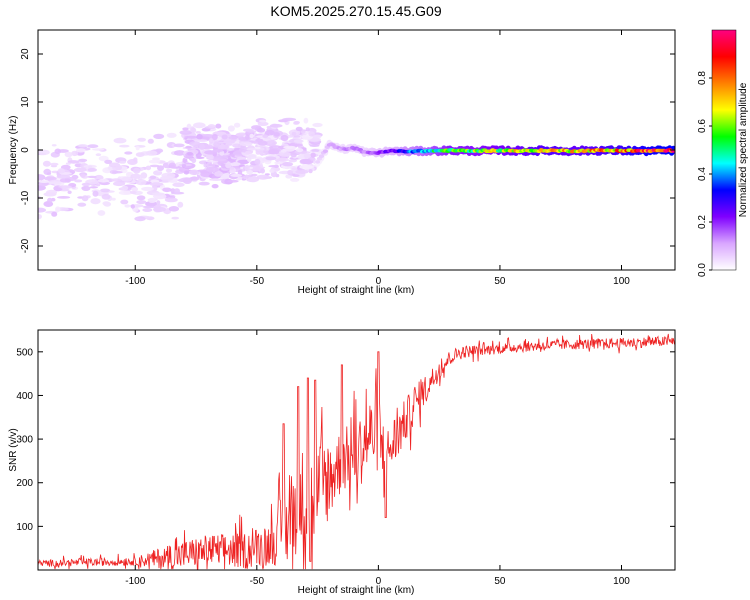  Describe the element at coordinates (356, 169) in the screenshot. I see `spectrogram-marks` at that location.